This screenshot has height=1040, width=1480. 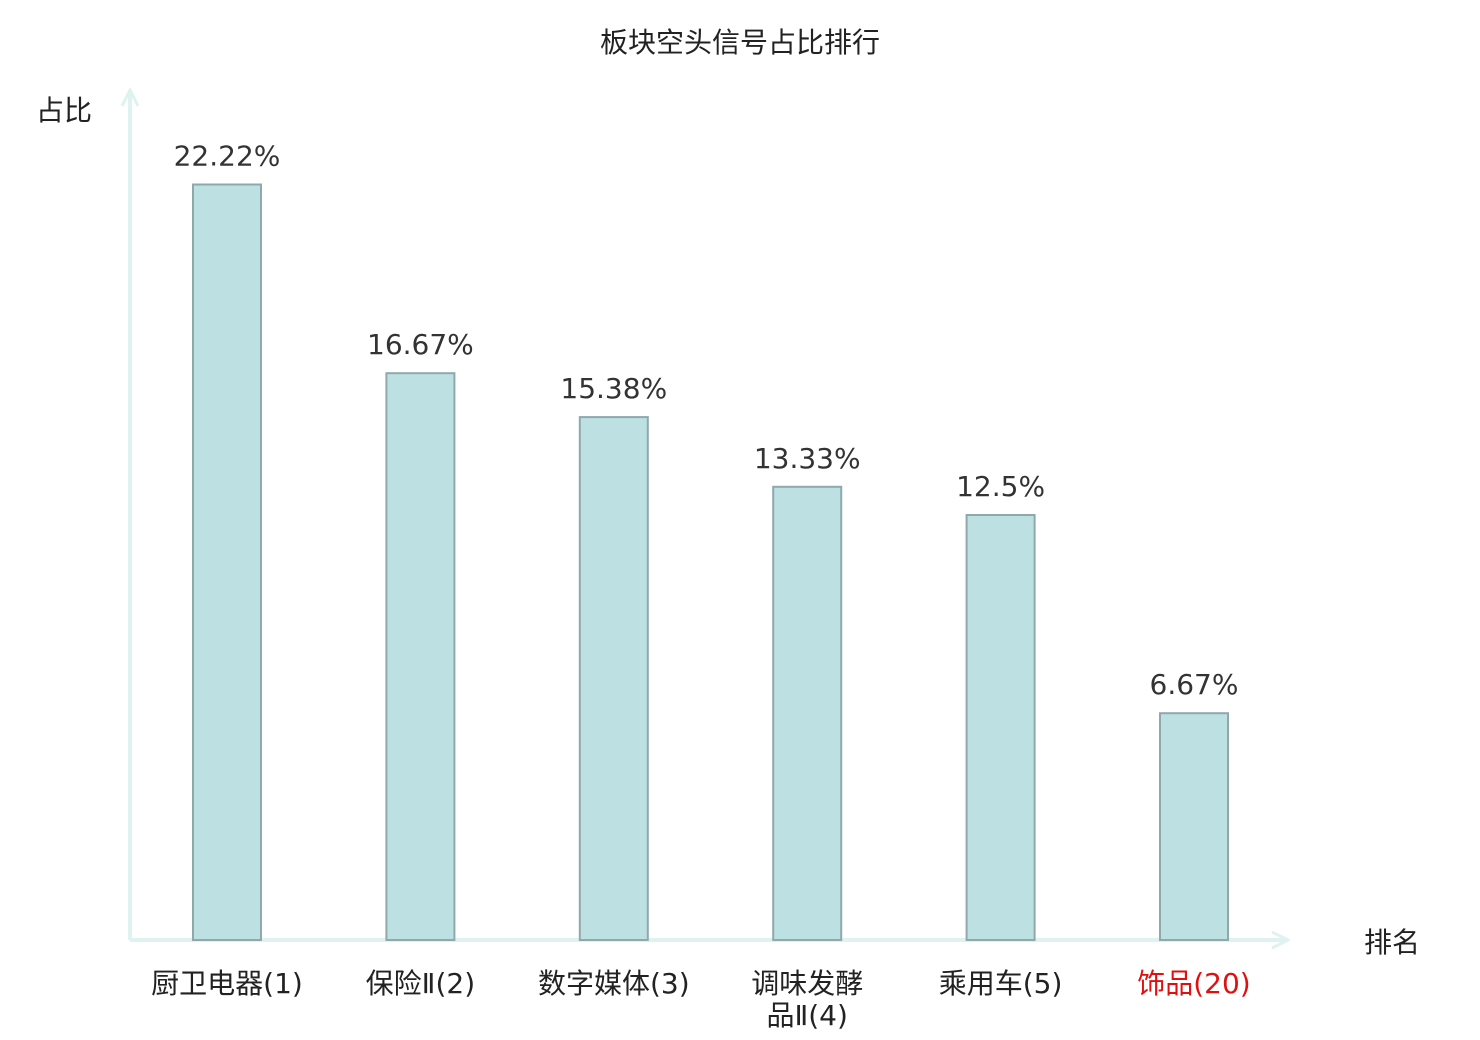 I want to click on category-label-1: 厨卫电器(1), so click(x=227, y=983).